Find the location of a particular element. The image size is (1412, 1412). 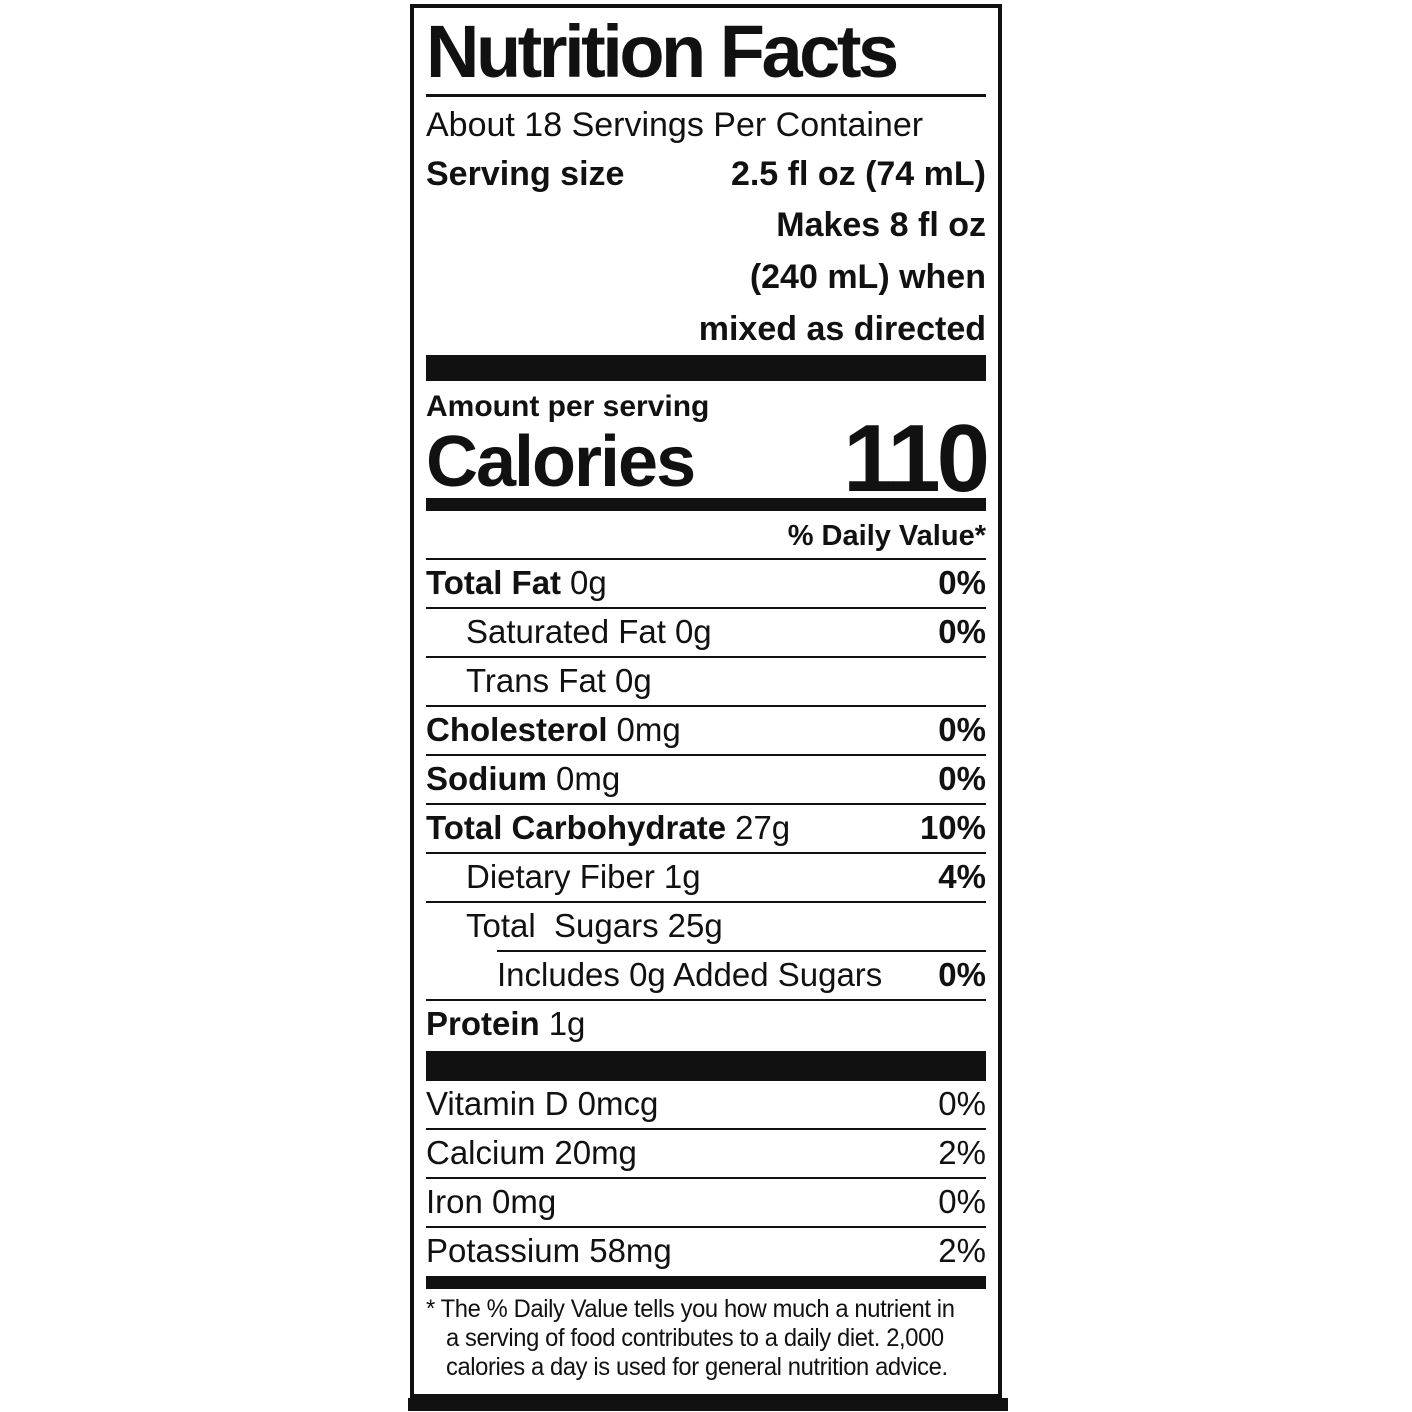

row-dietary-fiber: Dietary Fiber 1g 4% is located at coordinates (706, 877).